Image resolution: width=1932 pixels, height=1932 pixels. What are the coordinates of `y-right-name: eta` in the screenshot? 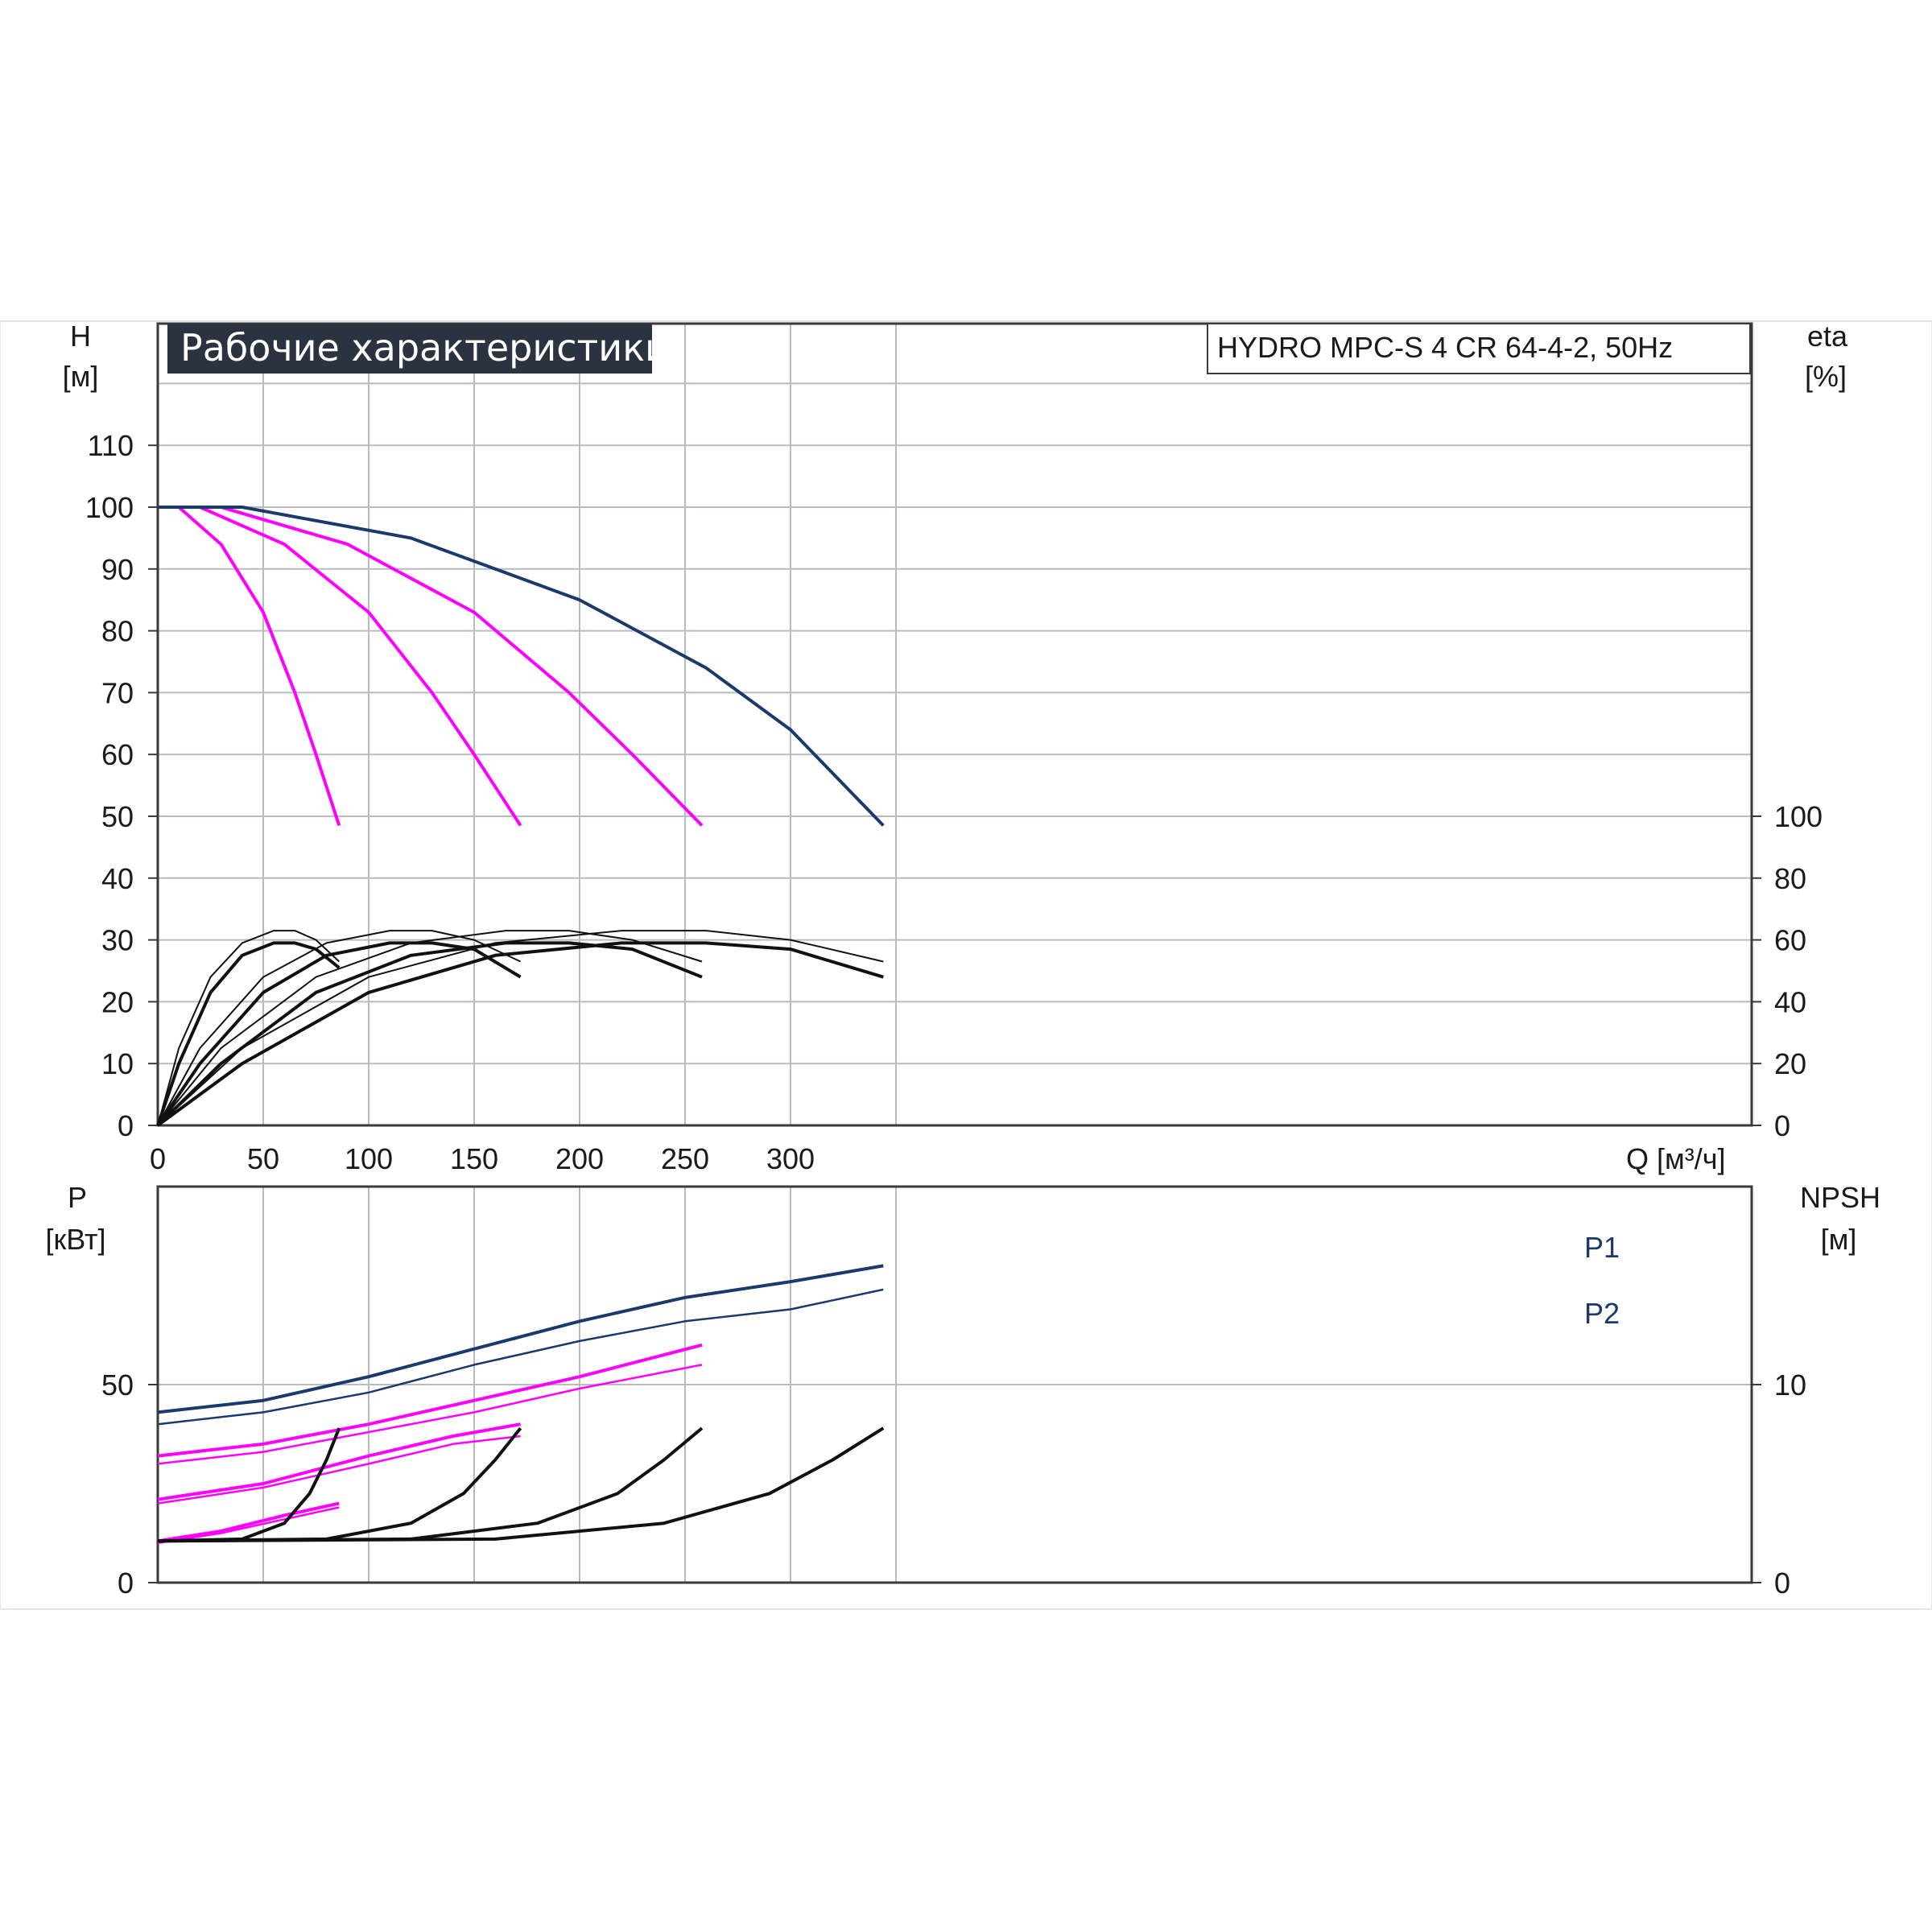 It's located at (1827, 336).